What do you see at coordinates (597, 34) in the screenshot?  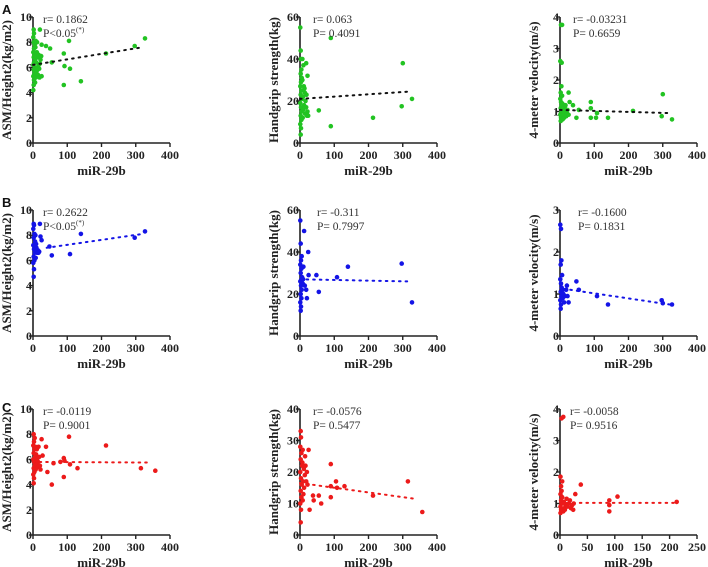 I see `p-value-text: P= 0.6659` at bounding box center [597, 34].